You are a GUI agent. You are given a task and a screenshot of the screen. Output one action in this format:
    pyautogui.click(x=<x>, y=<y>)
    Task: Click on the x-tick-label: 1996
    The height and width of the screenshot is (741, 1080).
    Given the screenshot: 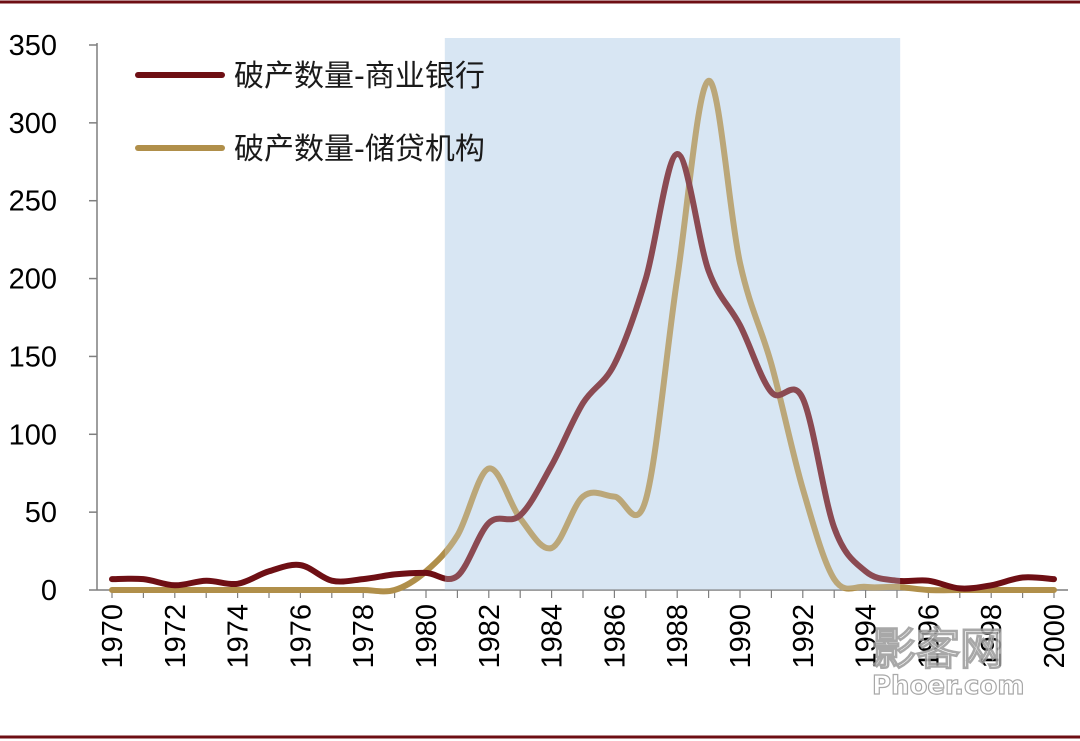 What is the action you would take?
    pyautogui.click(x=929, y=636)
    